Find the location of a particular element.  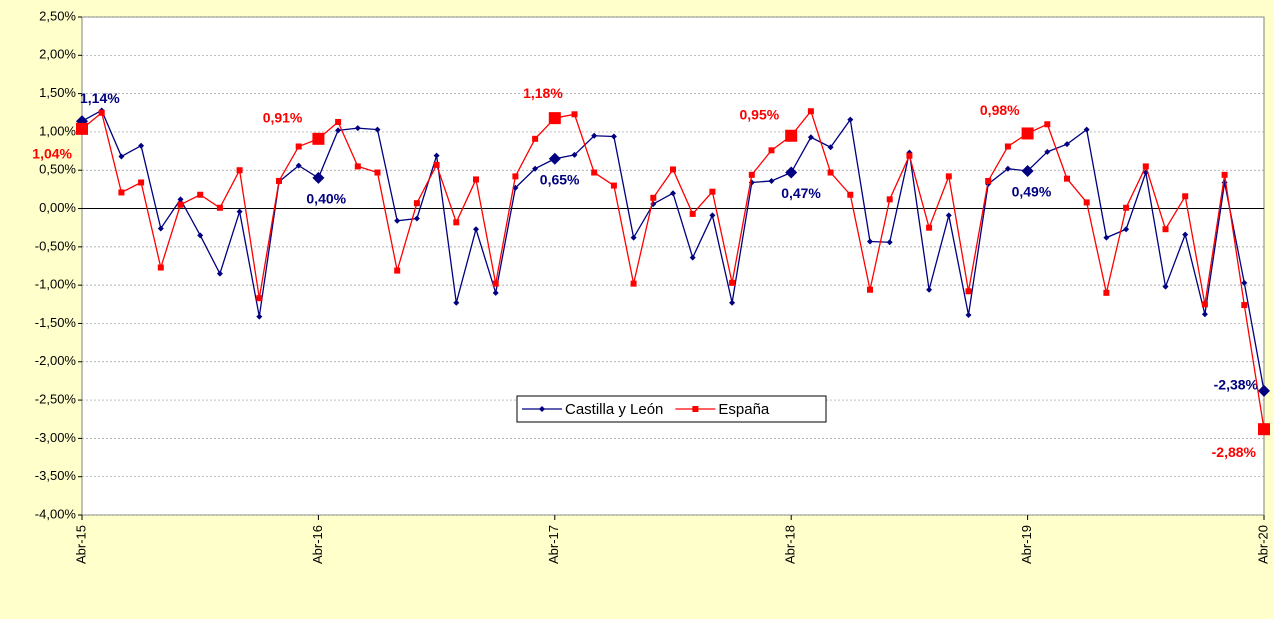

data-label: 0,91% is located at coordinates (283, 118).